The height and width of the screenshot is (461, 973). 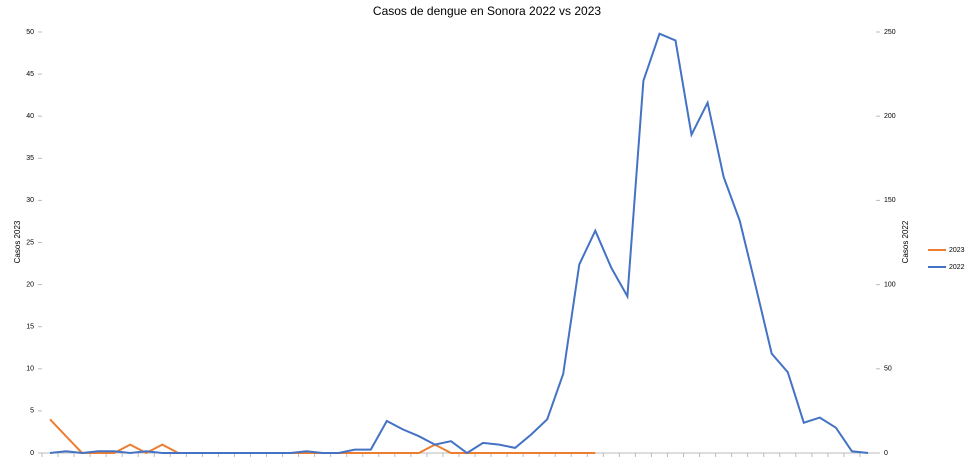 What do you see at coordinates (890, 116) in the screenshot?
I see `y2-tick-label: 200` at bounding box center [890, 116].